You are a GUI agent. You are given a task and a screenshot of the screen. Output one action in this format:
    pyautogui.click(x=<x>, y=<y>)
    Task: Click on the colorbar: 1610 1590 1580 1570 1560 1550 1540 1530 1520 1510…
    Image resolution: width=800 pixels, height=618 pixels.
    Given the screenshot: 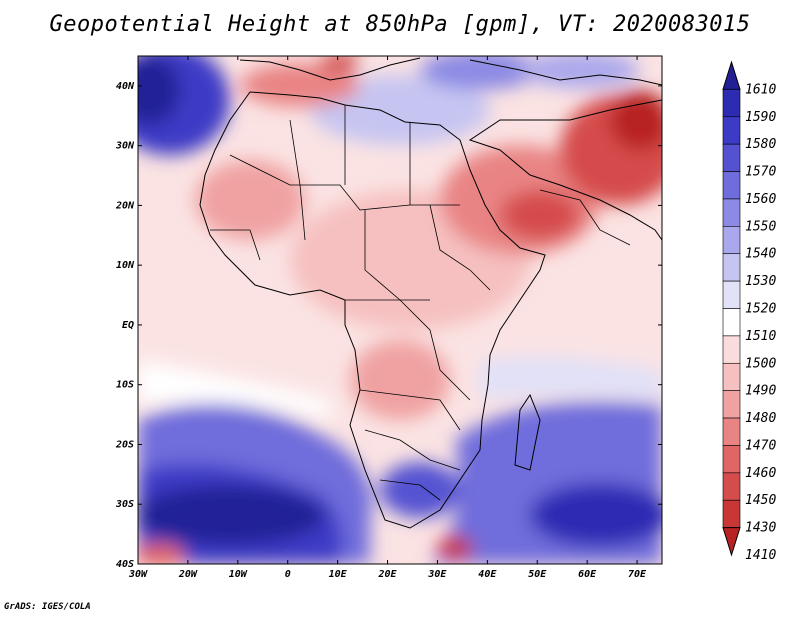 What is the action you would take?
    pyautogui.click(x=749, y=311)
    